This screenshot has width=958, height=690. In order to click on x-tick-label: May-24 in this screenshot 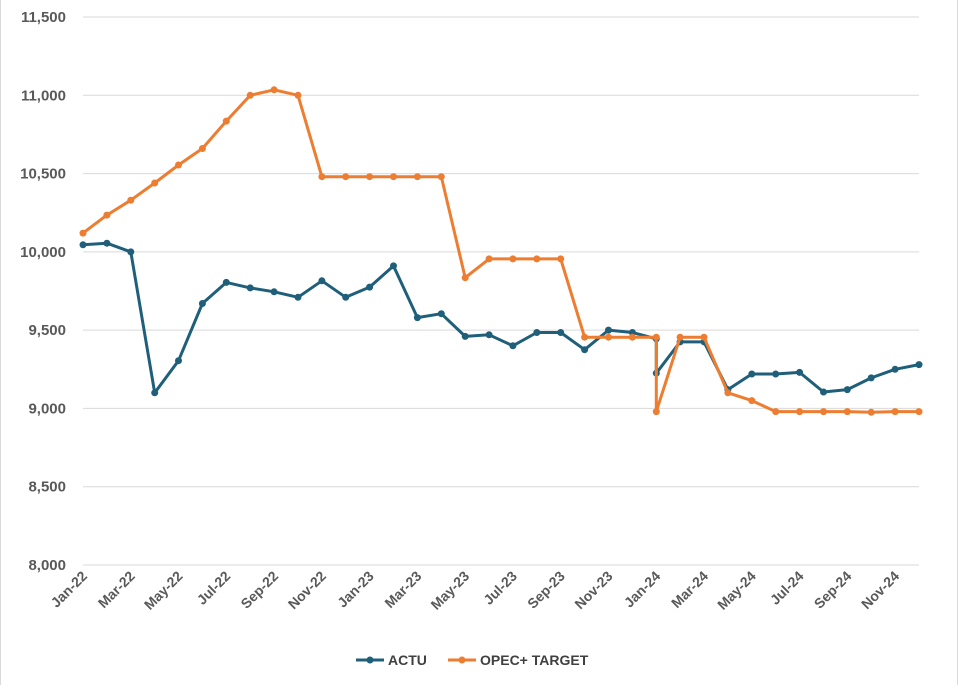, I will do `click(736, 590)`.